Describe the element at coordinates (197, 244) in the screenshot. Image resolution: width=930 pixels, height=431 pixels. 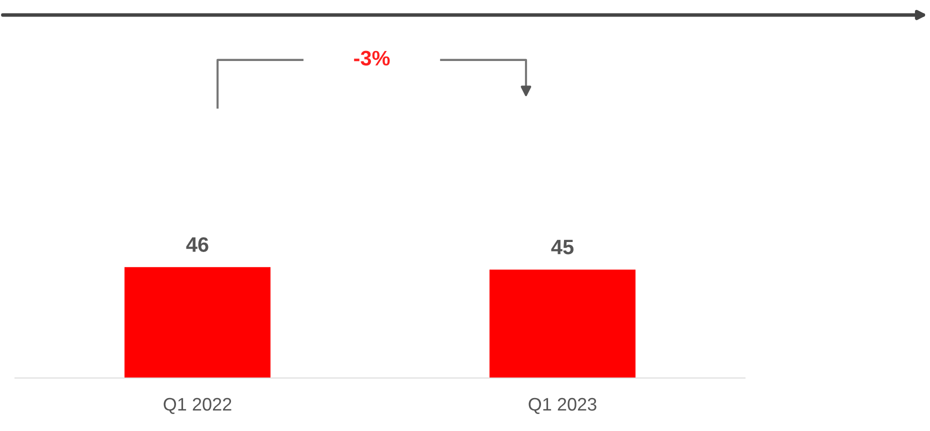
I see `data-label: 46` at that location.